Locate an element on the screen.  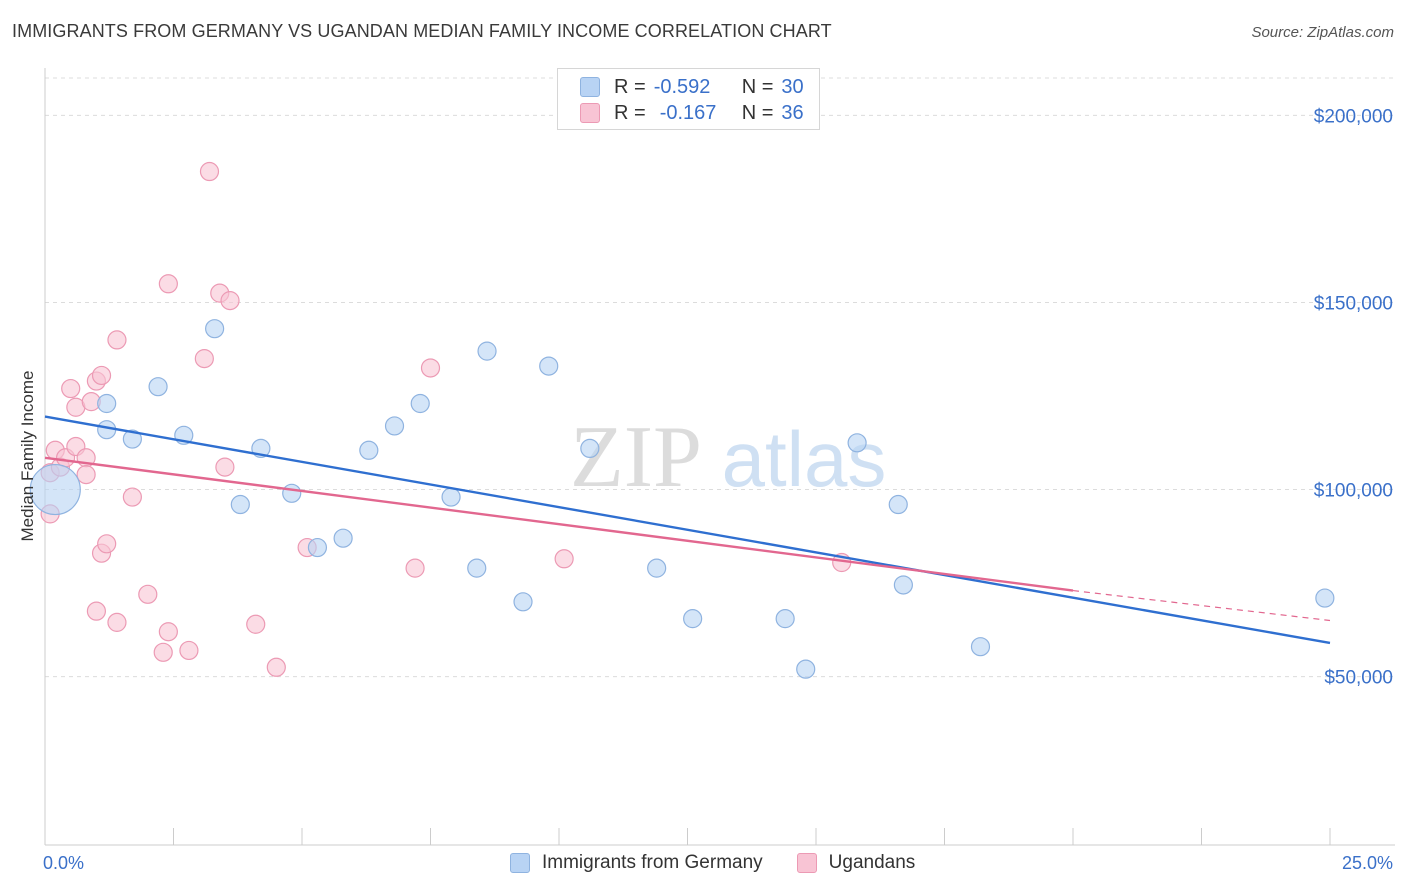
watermark: ZIP atlas is located at coordinates (728, 457).